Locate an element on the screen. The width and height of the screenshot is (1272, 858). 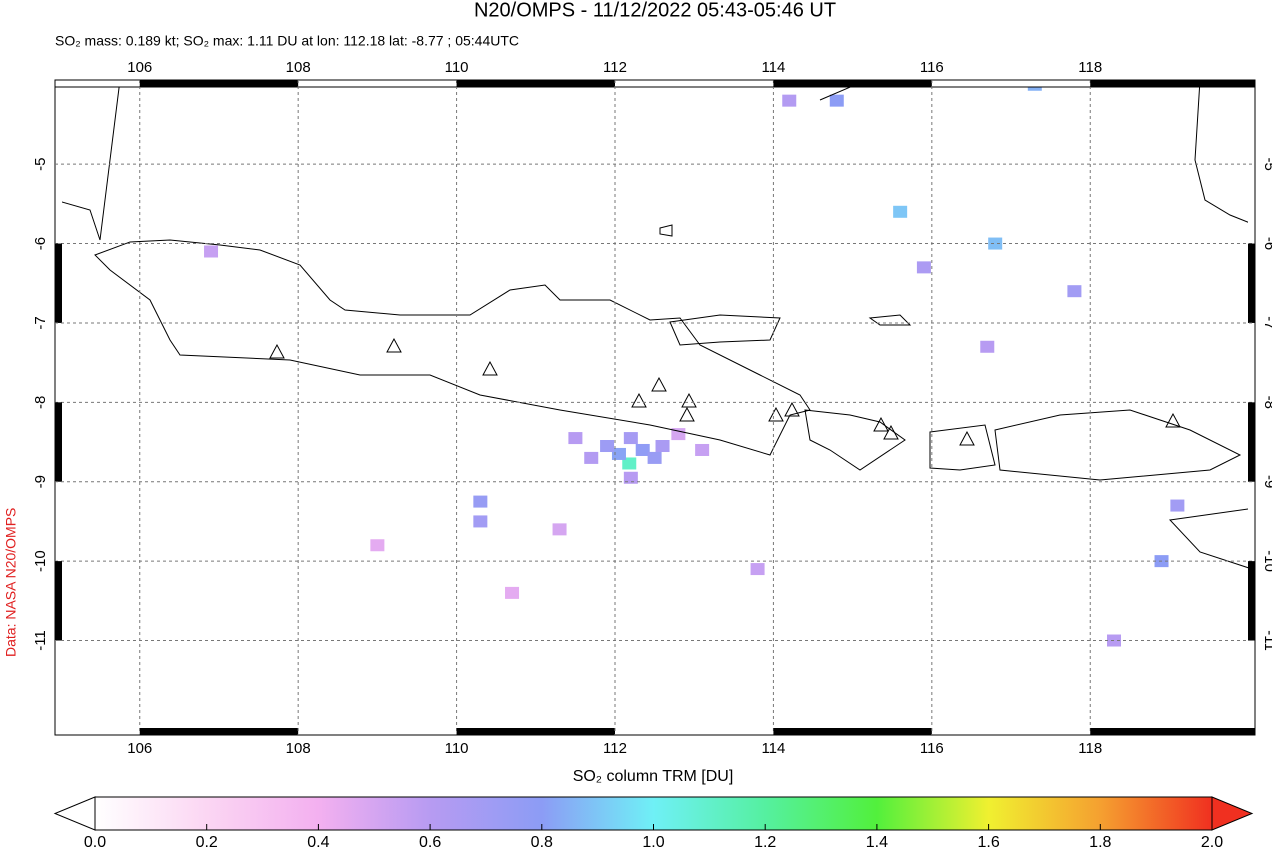
colorbar-tick-label: 0.2 is located at coordinates (207, 842).